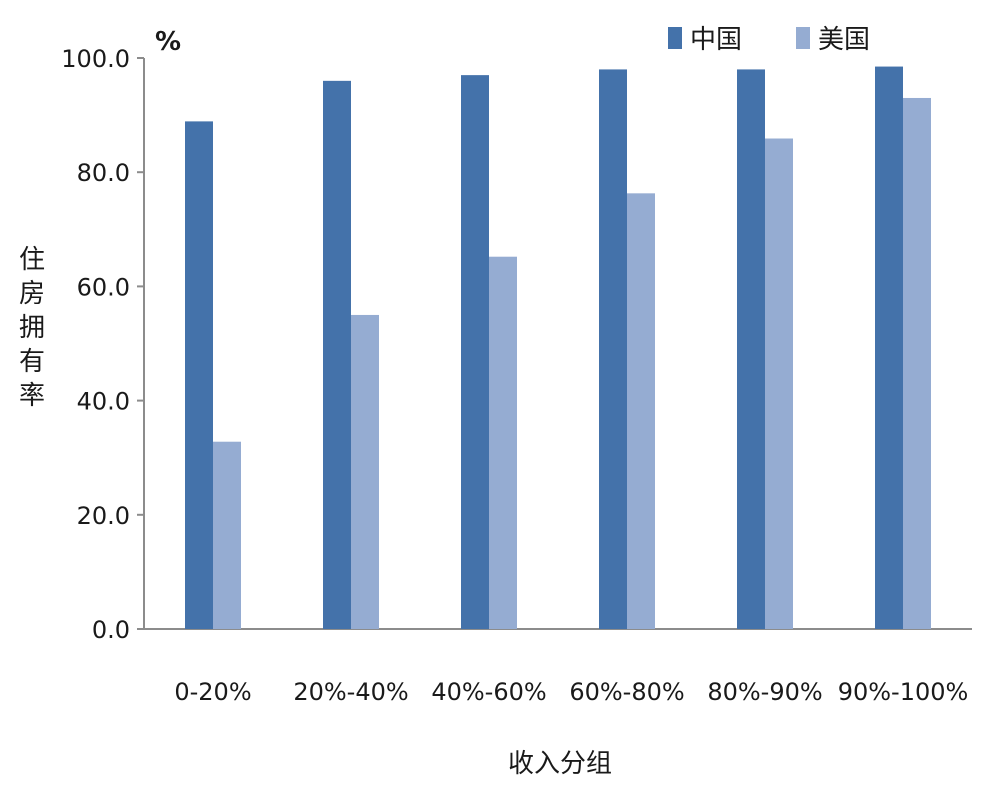  What do you see at coordinates (32, 328) in the screenshot?
I see `y-axis-title: 住房拥有率` at bounding box center [32, 328].